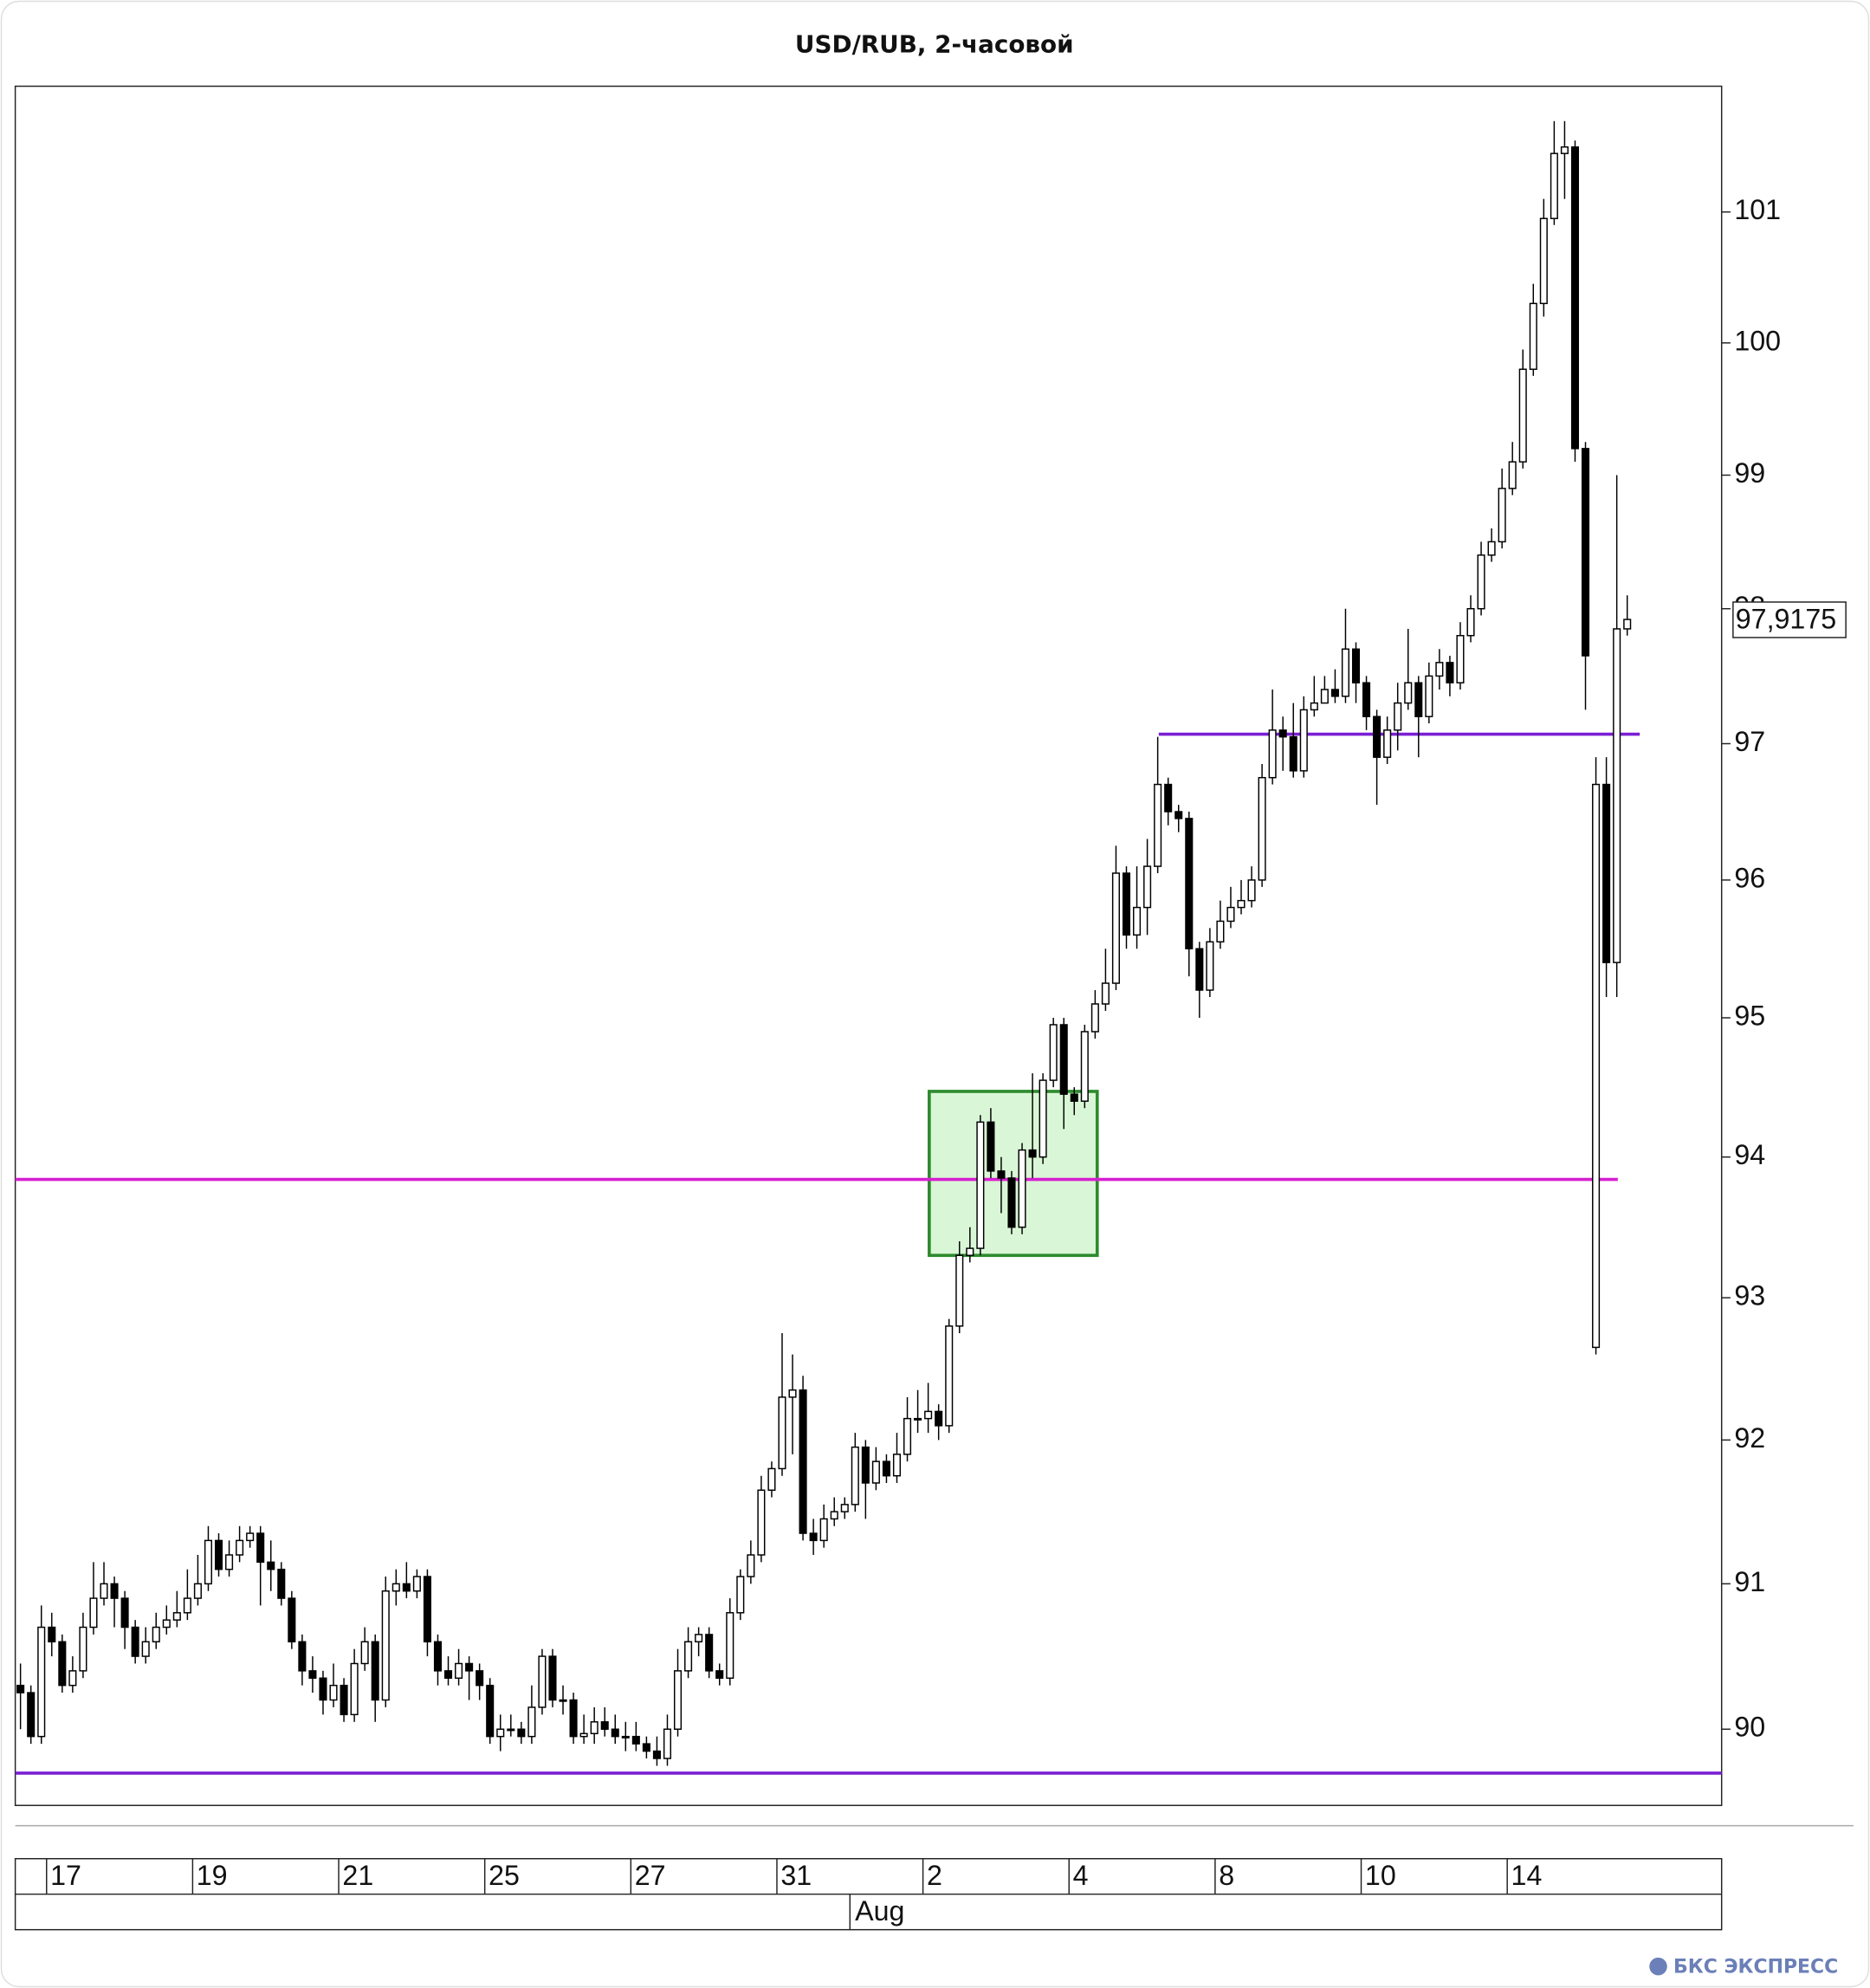  Describe the element at coordinates (1749, 1016) in the screenshot. I see `y-tick-label: 95` at that location.